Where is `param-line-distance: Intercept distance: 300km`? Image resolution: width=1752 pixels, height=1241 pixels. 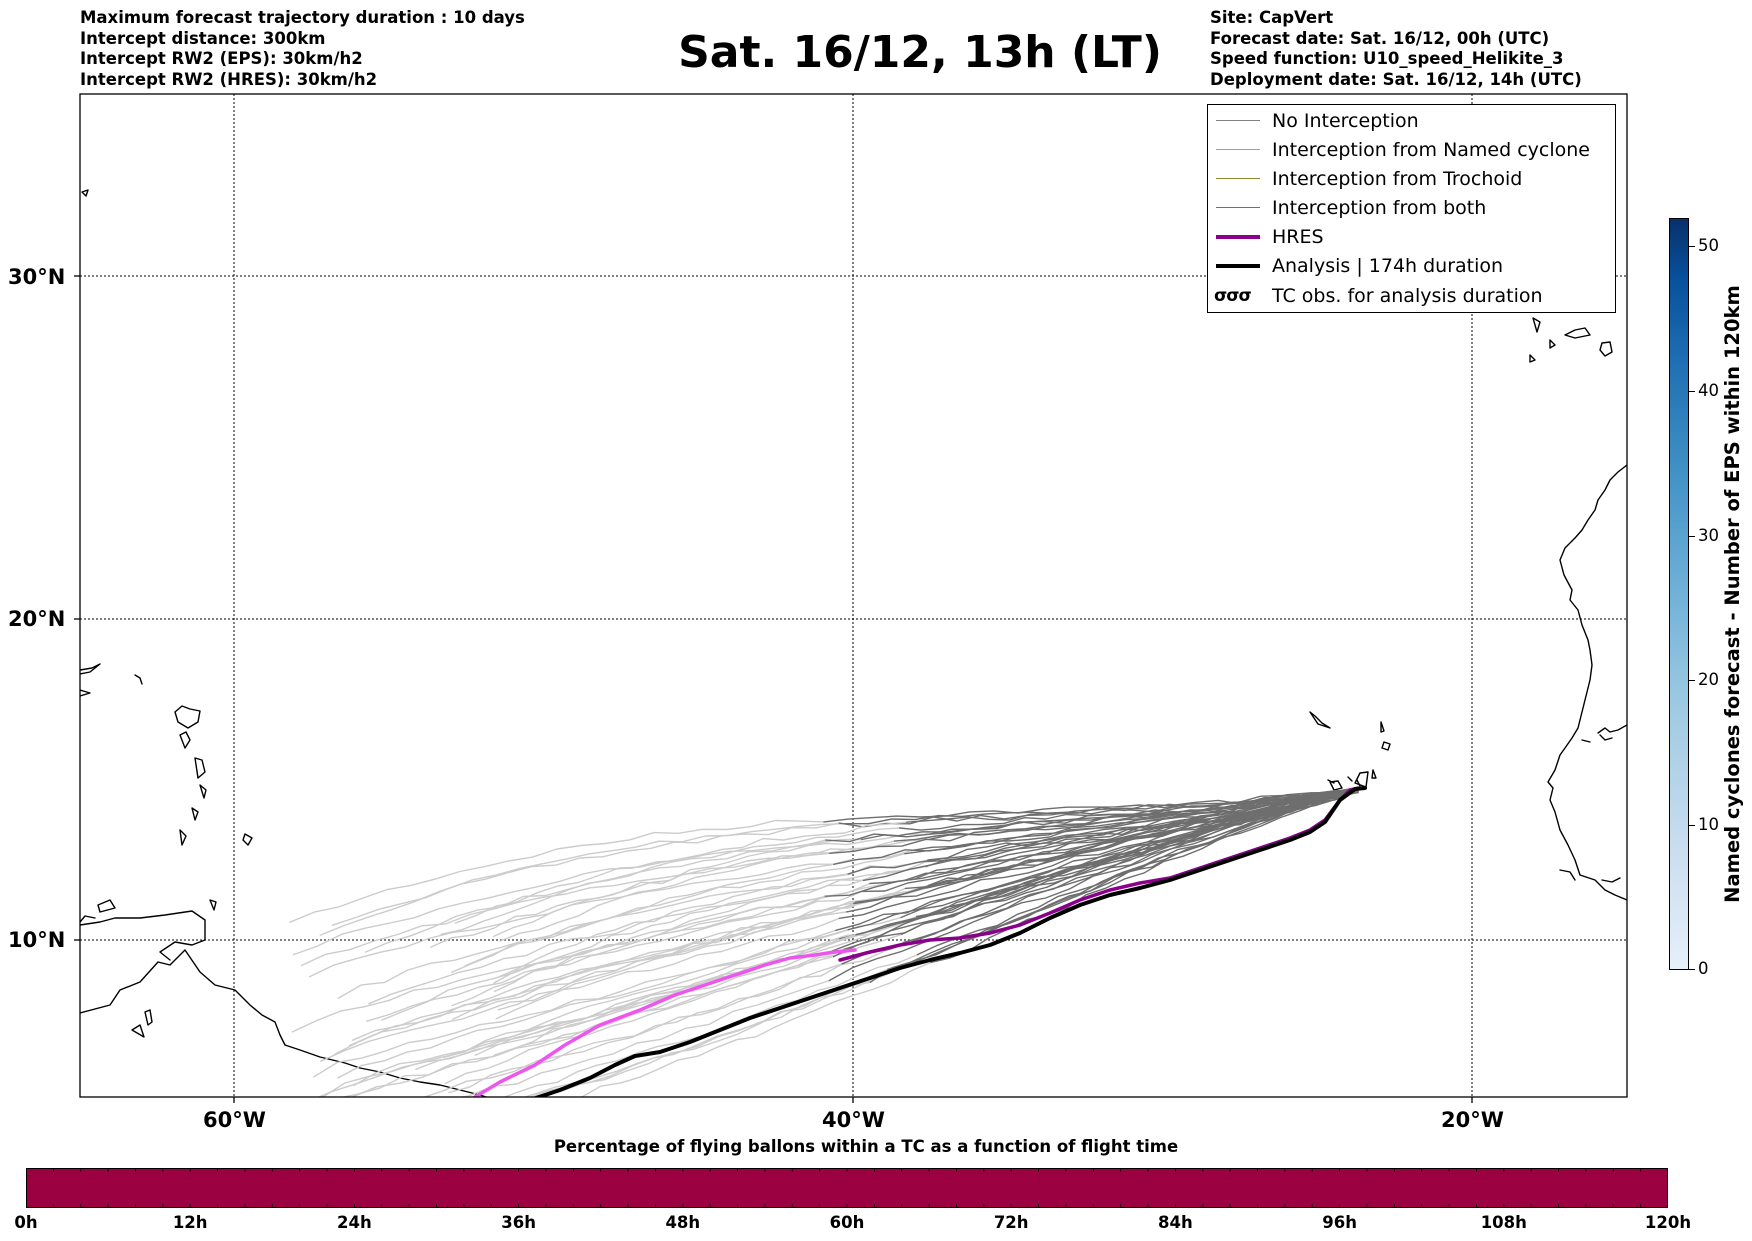
param-line-distance: Intercept distance: 300km is located at coordinates (203, 38).